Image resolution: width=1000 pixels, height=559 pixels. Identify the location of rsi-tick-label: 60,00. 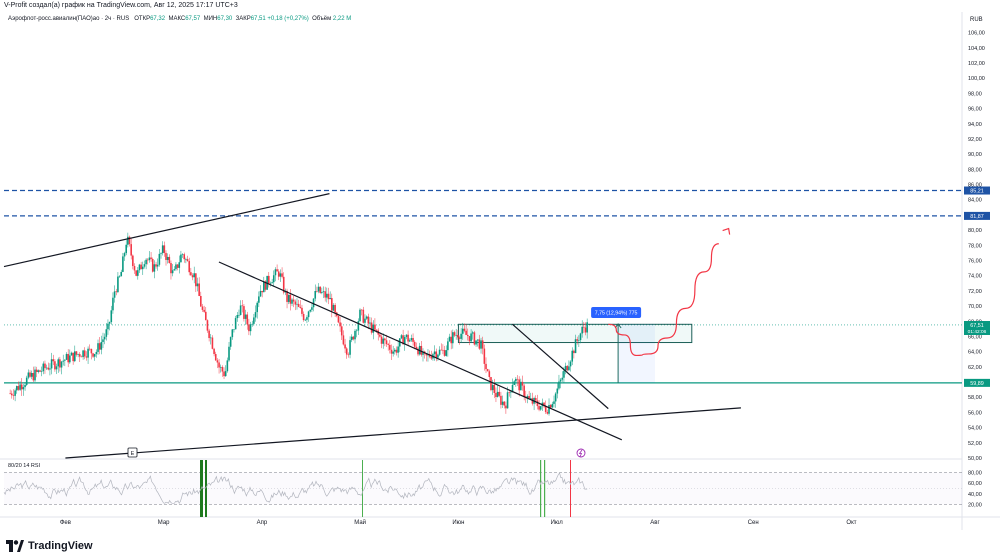
(975, 484).